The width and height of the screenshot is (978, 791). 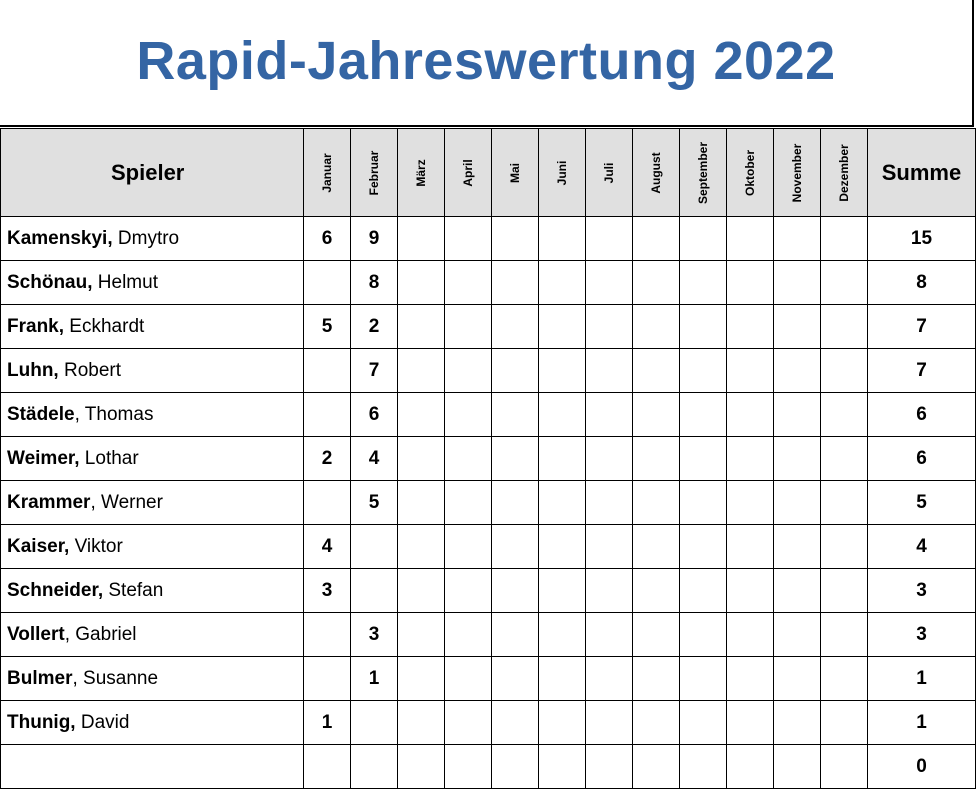 What do you see at coordinates (41, 722) in the screenshot?
I see `player-last-name: Thunig,` at bounding box center [41, 722].